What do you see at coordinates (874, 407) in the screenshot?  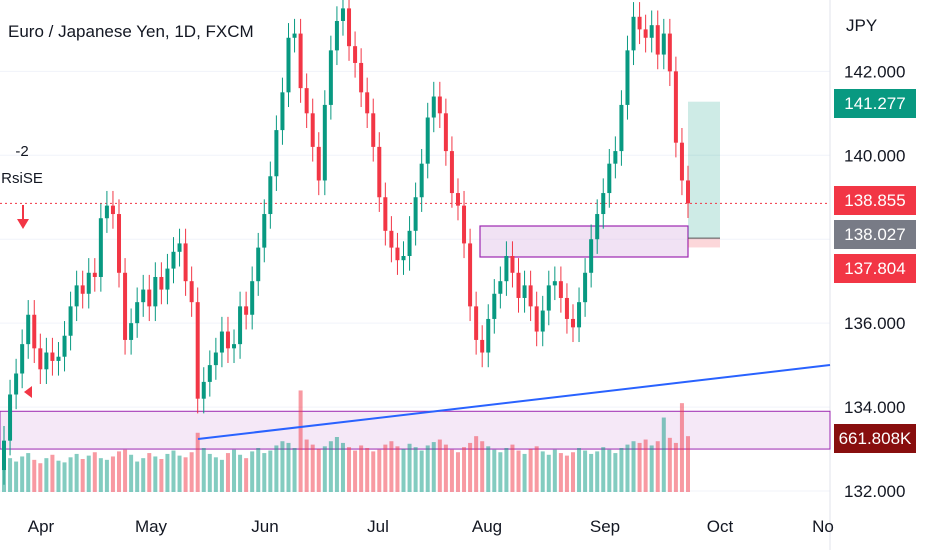 I see `y-tick-label: 134.000` at bounding box center [874, 407].